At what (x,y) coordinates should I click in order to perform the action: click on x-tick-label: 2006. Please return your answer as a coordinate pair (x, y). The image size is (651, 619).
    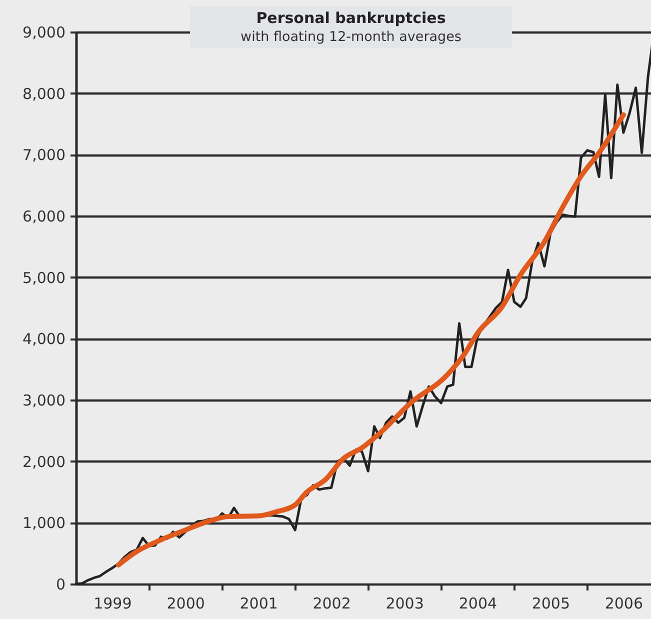
    Looking at the image, I should click on (624, 603).